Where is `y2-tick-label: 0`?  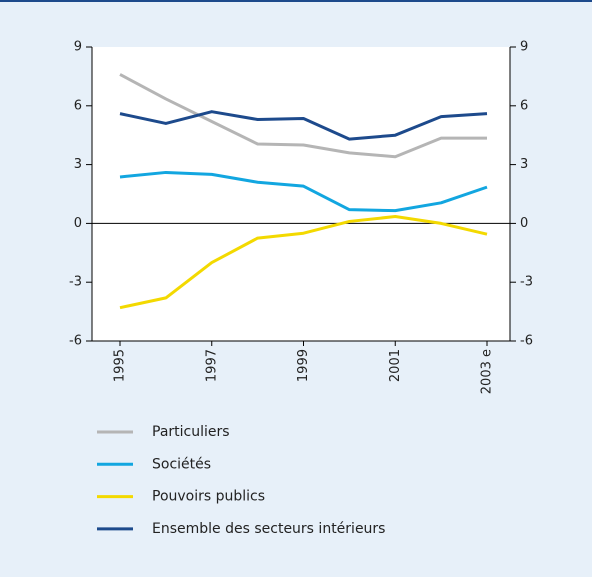
y2-tick-label: 0 is located at coordinates (524, 223).